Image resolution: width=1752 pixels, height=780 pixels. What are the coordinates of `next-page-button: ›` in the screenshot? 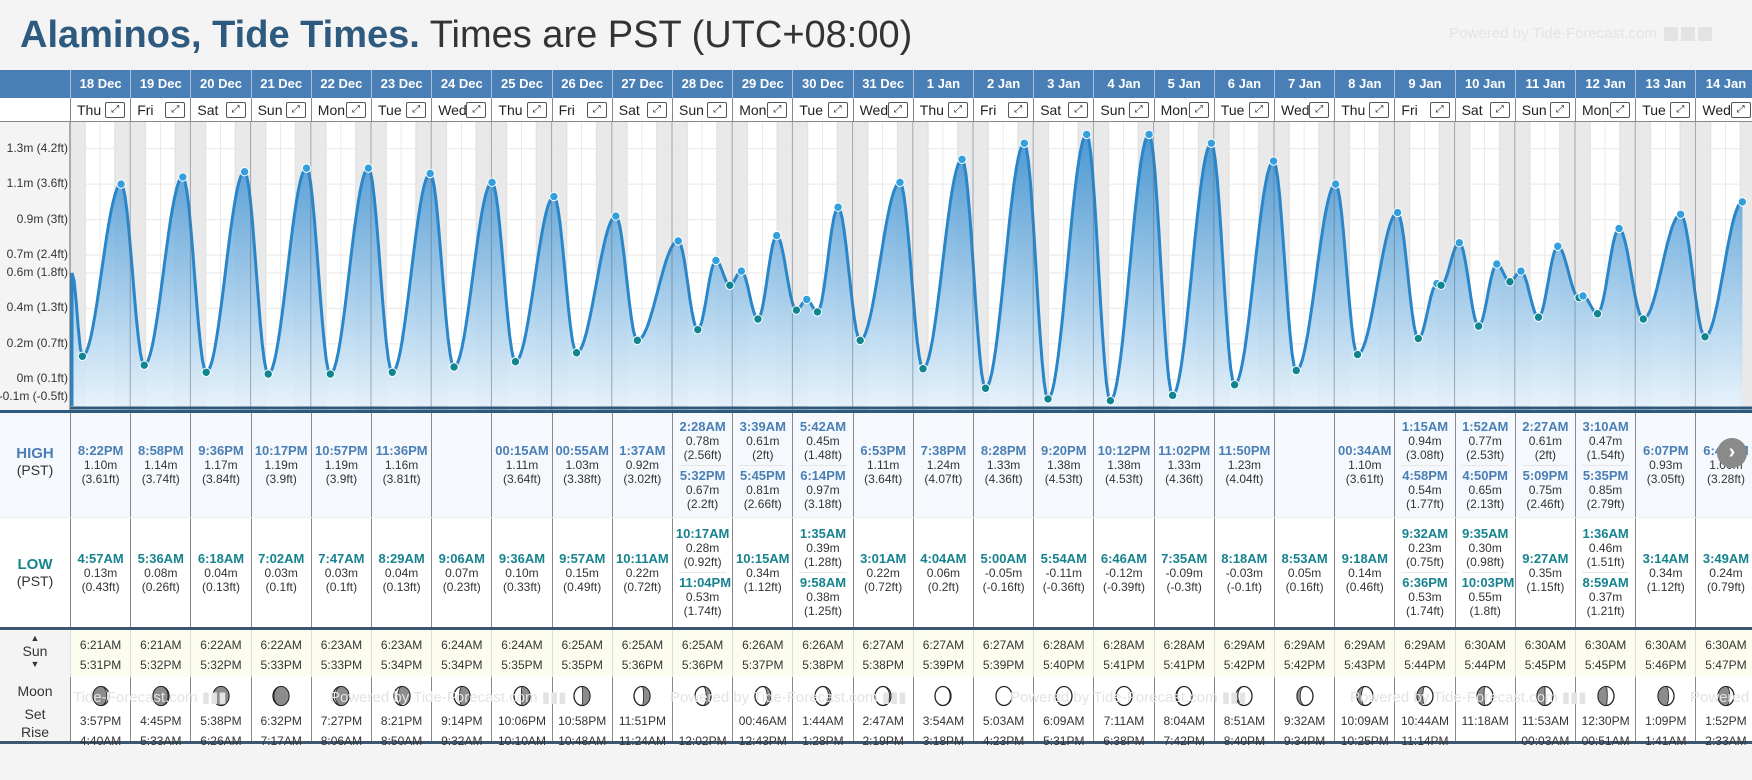 It's located at (1732, 453).